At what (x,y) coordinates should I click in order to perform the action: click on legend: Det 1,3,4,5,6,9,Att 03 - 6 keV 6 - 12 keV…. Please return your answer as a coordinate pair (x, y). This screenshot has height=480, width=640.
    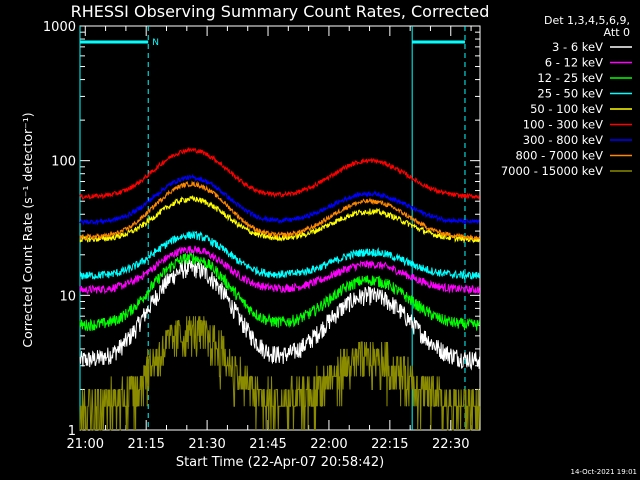
    Looking at the image, I should click on (566, 96).